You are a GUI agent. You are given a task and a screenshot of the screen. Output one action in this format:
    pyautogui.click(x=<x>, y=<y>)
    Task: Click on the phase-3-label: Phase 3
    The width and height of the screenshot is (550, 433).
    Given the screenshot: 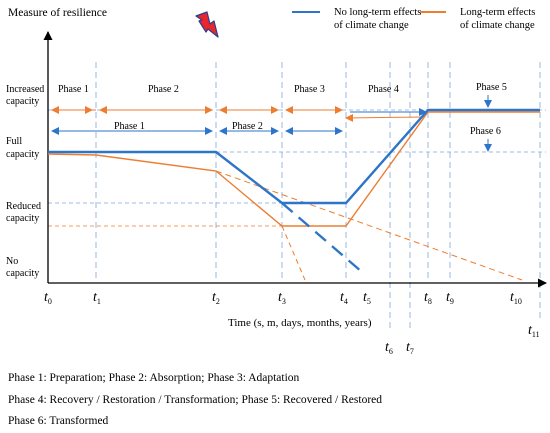 What is the action you would take?
    pyautogui.click(x=309, y=89)
    